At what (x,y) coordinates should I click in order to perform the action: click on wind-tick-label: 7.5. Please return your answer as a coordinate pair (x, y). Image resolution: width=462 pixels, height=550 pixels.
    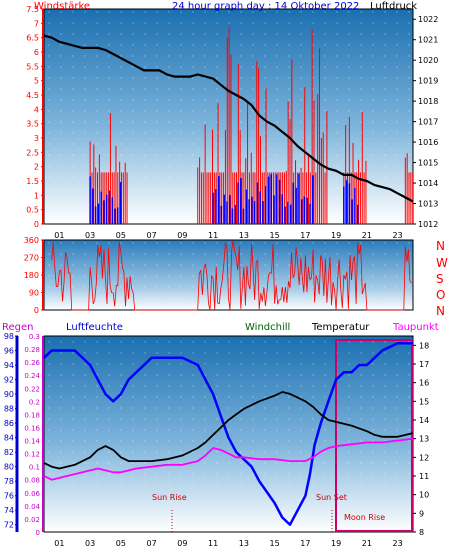
    Looking at the image, I should click on (32, 9).